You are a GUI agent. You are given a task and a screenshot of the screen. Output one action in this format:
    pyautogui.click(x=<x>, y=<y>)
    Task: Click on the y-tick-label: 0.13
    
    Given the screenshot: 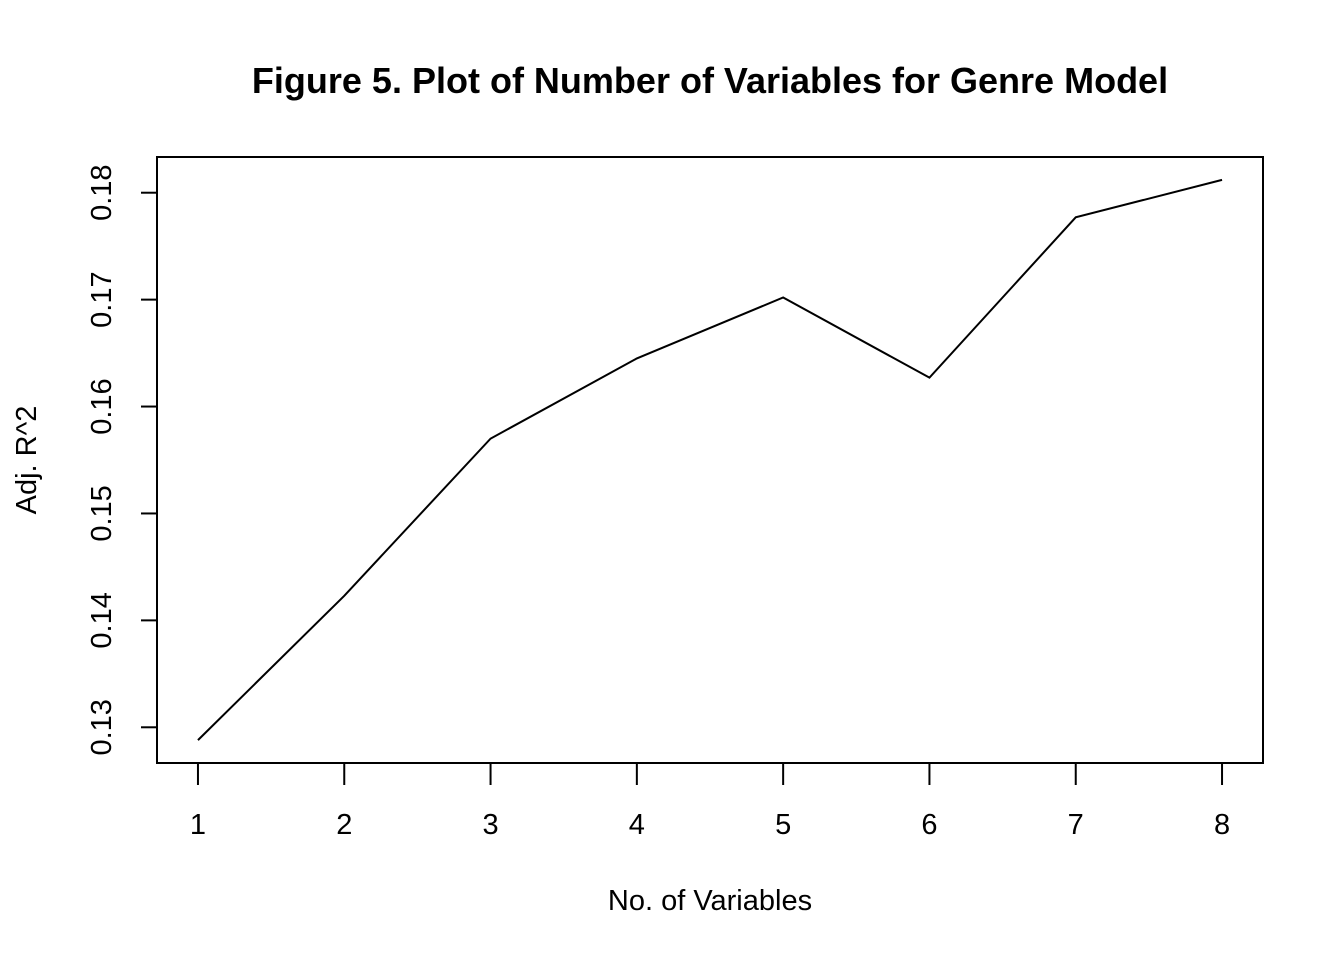 What is the action you would take?
    pyautogui.click(x=102, y=727)
    